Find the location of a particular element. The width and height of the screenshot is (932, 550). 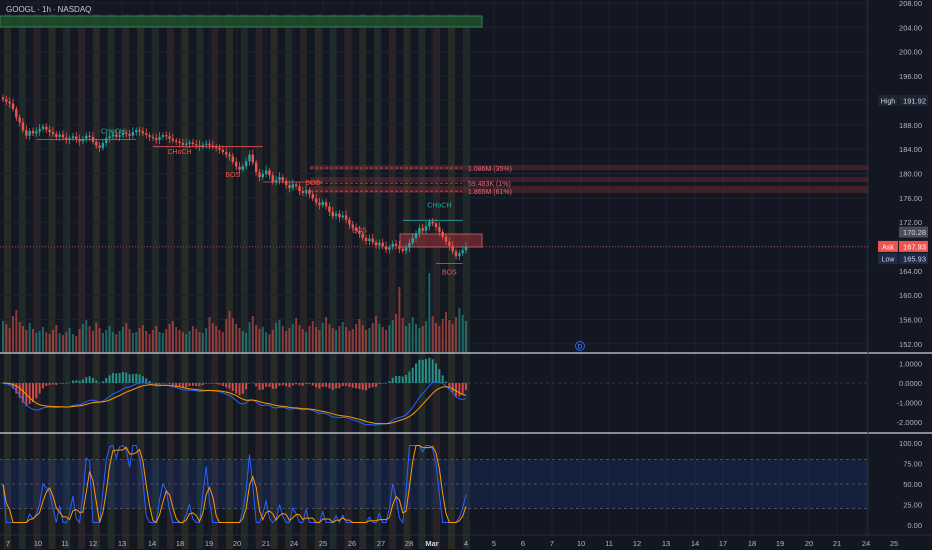

time-tick-label: 25 is located at coordinates (323, 543).